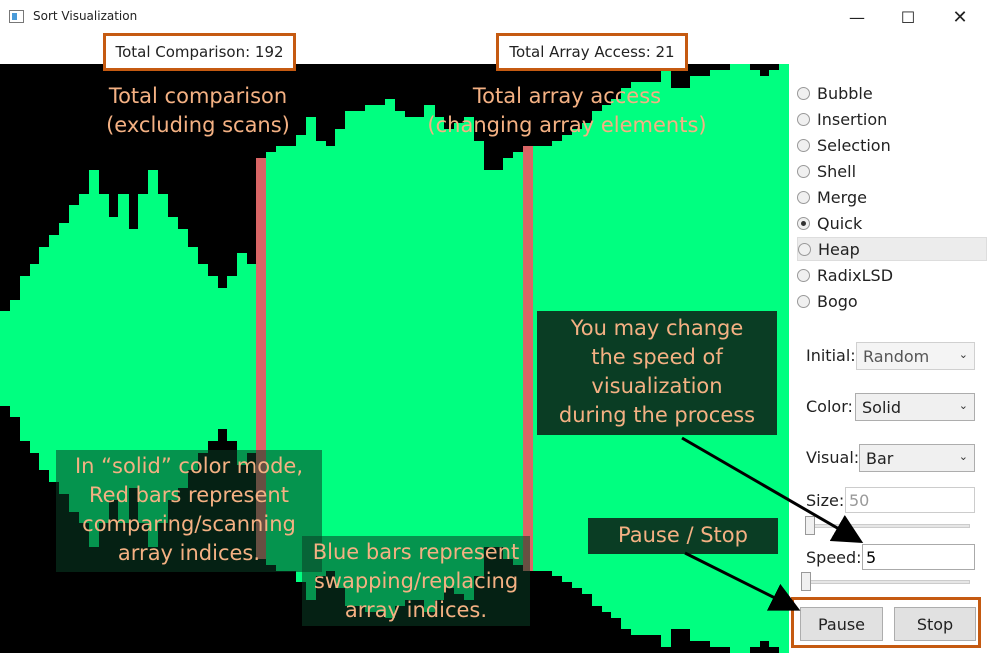  I want to click on initial-label: Initial:, so click(831, 355).